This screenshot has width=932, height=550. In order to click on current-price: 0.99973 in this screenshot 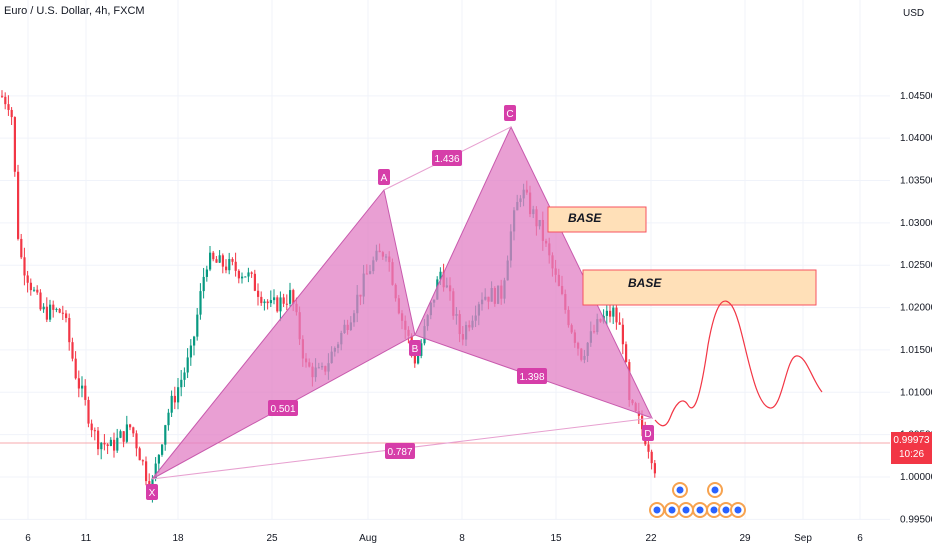, I will do `click(911, 440)`.